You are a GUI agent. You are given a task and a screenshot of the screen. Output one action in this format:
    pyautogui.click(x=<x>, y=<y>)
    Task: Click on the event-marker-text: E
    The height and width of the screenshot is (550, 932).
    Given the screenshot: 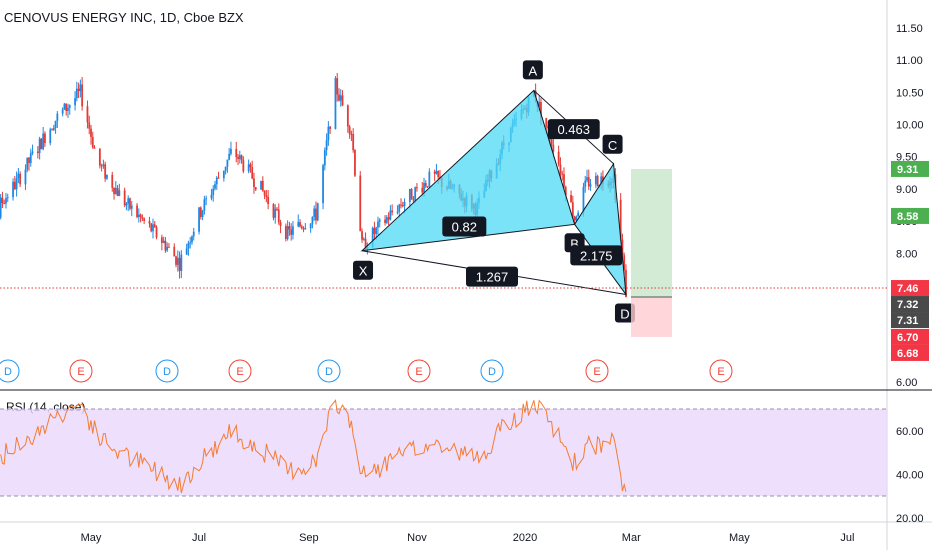 What is the action you would take?
    pyautogui.click(x=418, y=372)
    